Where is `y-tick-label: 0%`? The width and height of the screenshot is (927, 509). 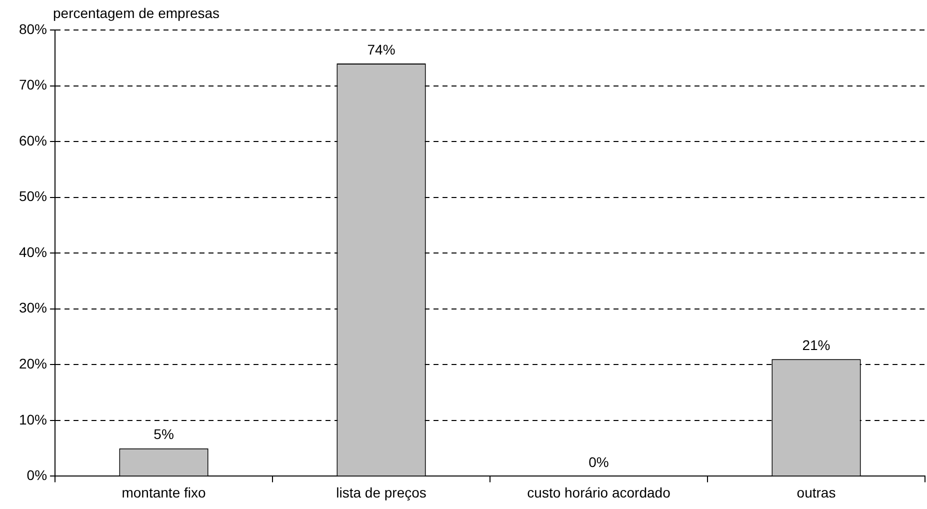
y-tick-label: 0% is located at coordinates (37, 475).